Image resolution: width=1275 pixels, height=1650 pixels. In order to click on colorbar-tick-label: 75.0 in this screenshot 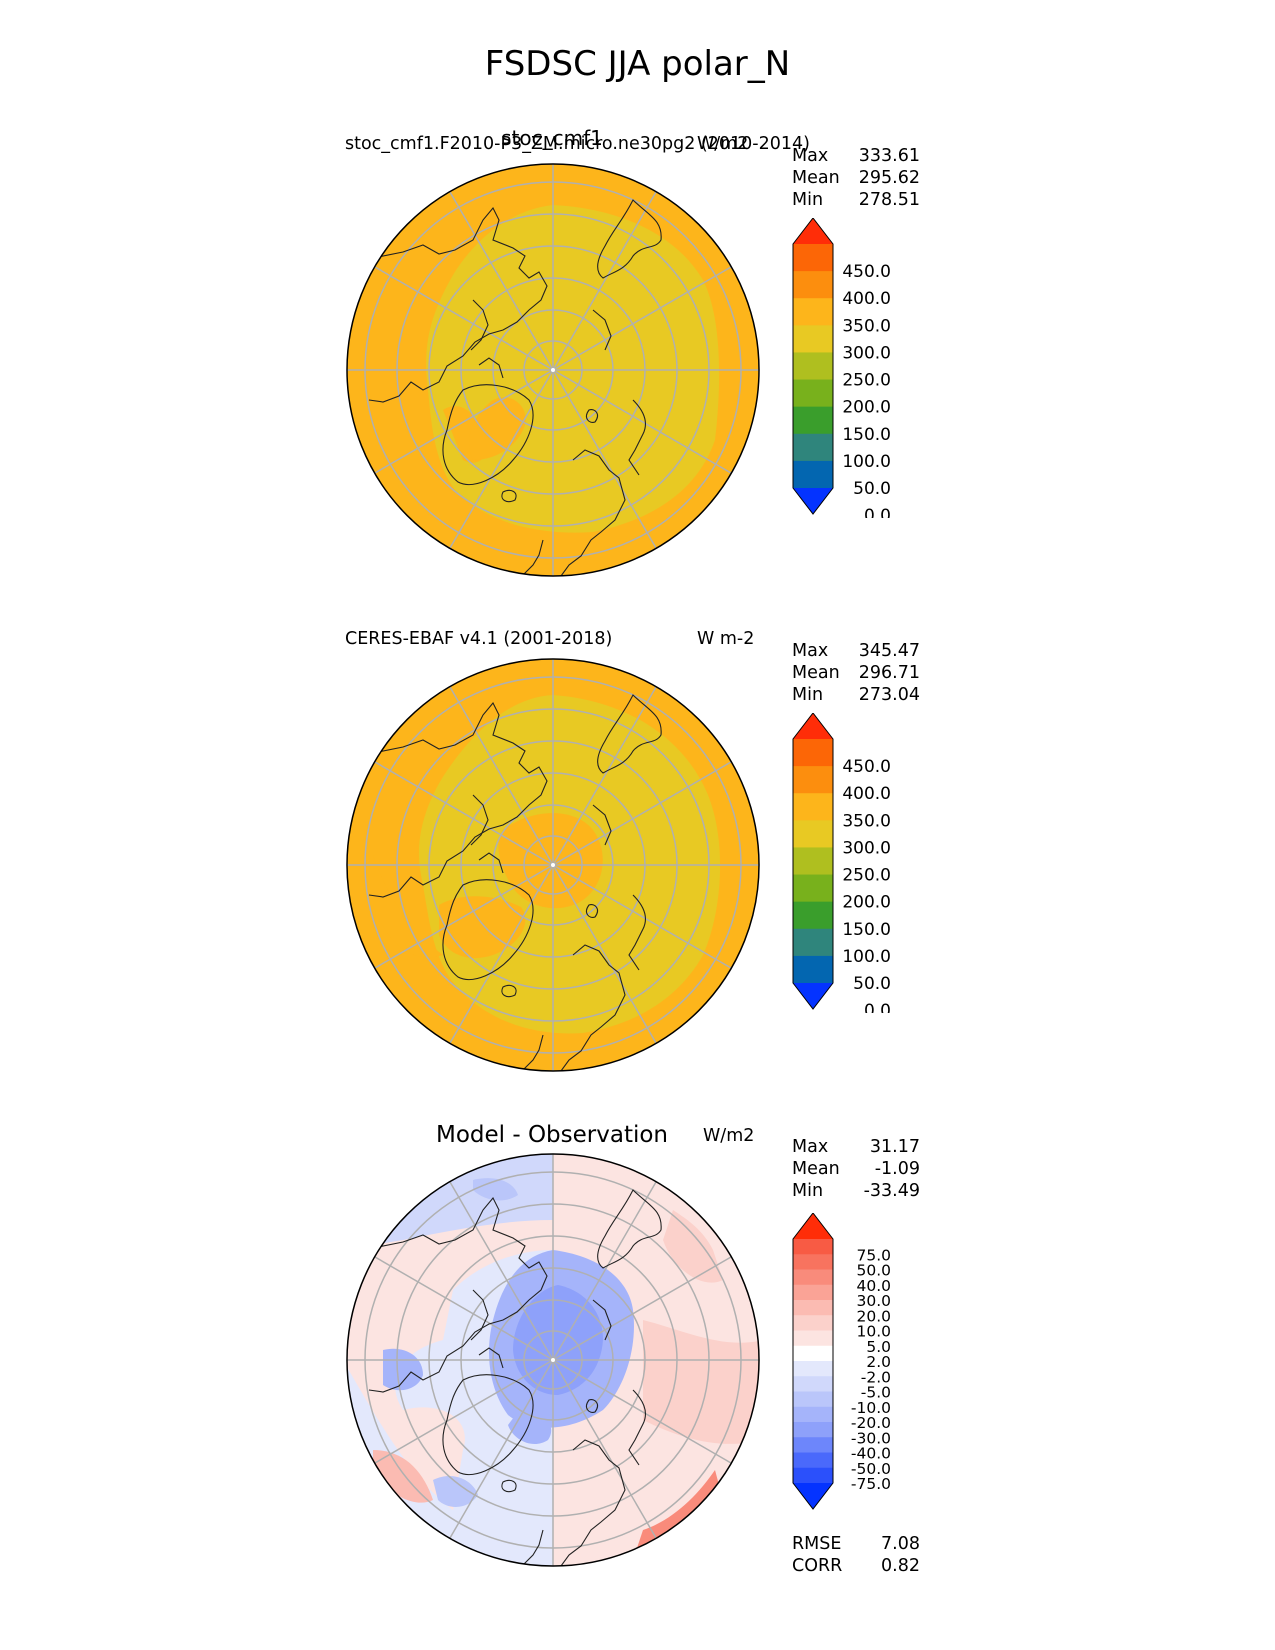, I will do `click(873, 1255)`.